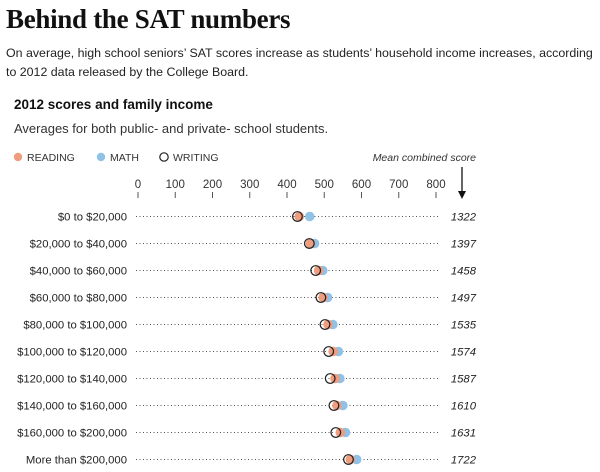 The height and width of the screenshot is (472, 600). Describe the element at coordinates (464, 380) in the screenshot. I see `combined-score-label: 1587` at that location.